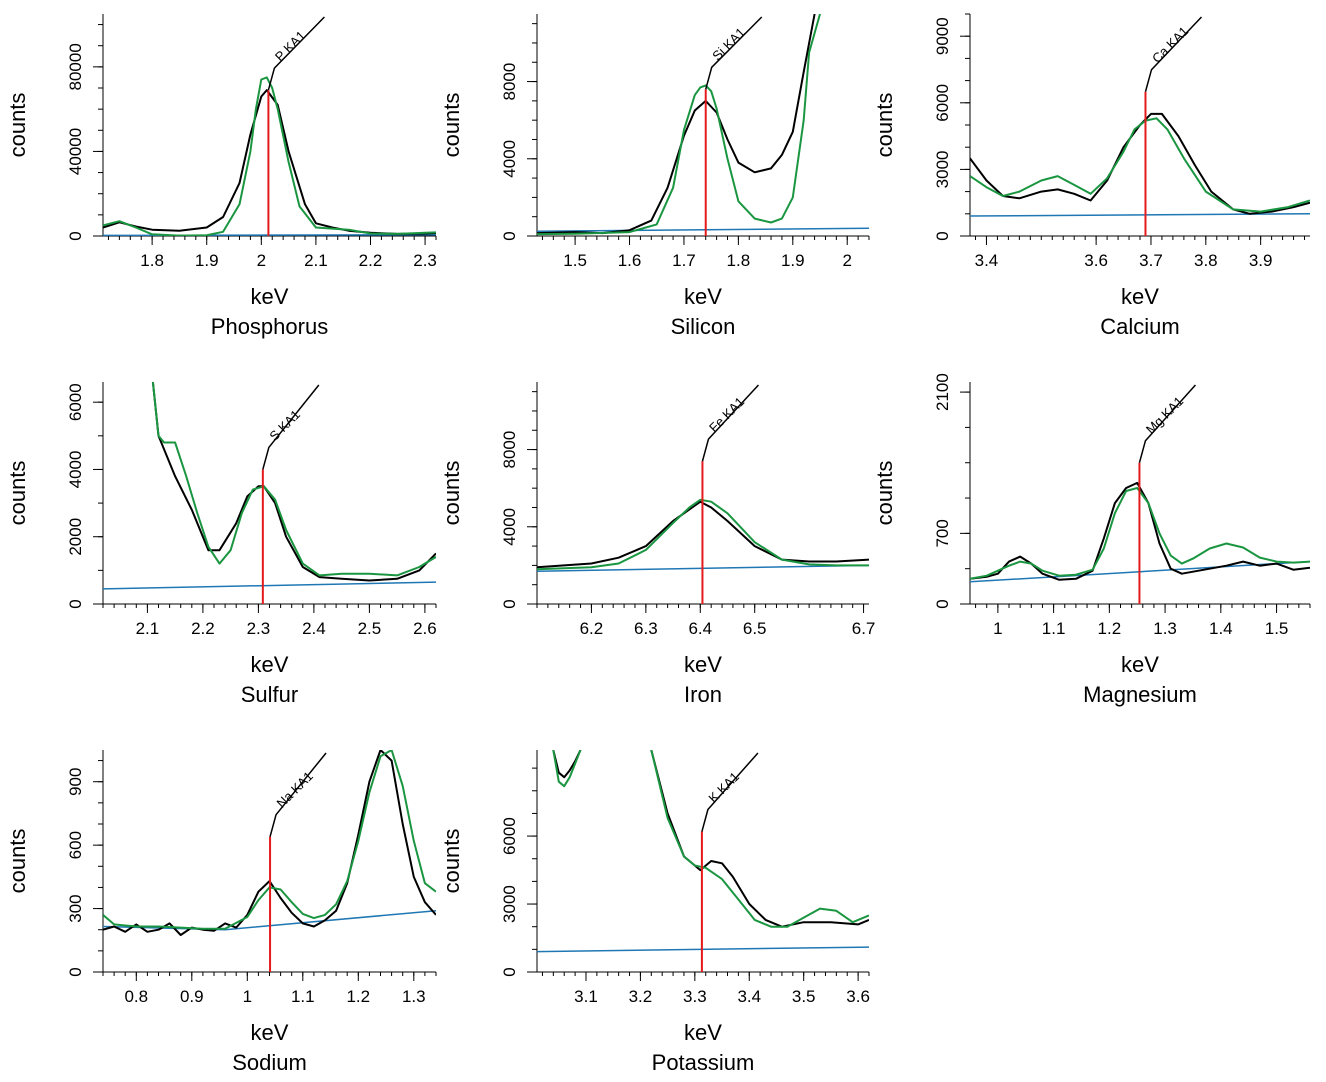 The height and width of the screenshot is (1082, 1326). I want to click on panel-title: Silicon, so click(703, 326).